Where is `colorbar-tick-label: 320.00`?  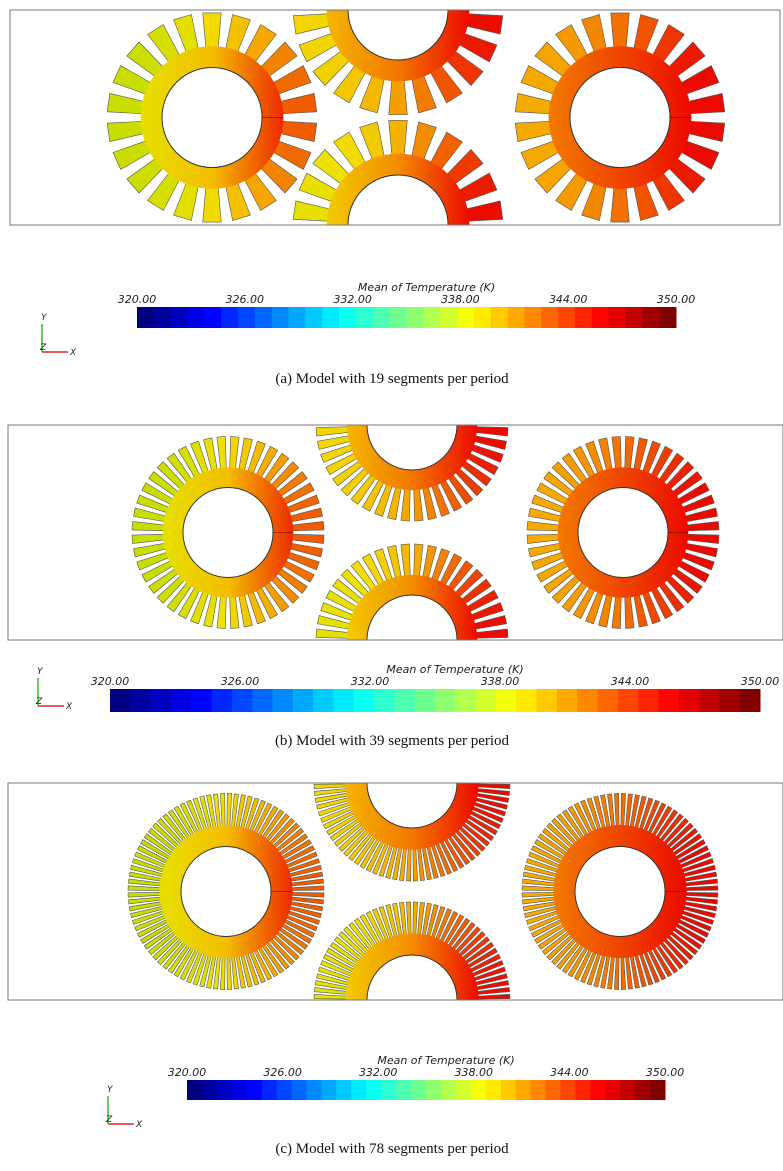
colorbar-tick-label: 320.00 is located at coordinates (187, 1072).